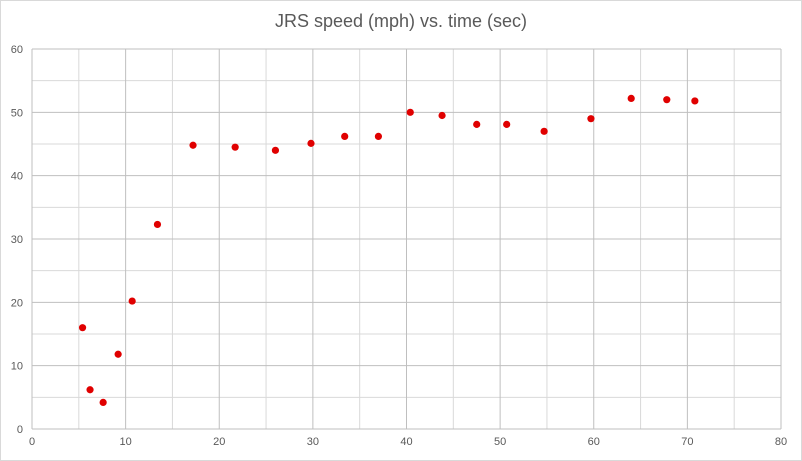  Describe the element at coordinates (17, 367) in the screenshot. I see `y-tick-label: 10` at that location.